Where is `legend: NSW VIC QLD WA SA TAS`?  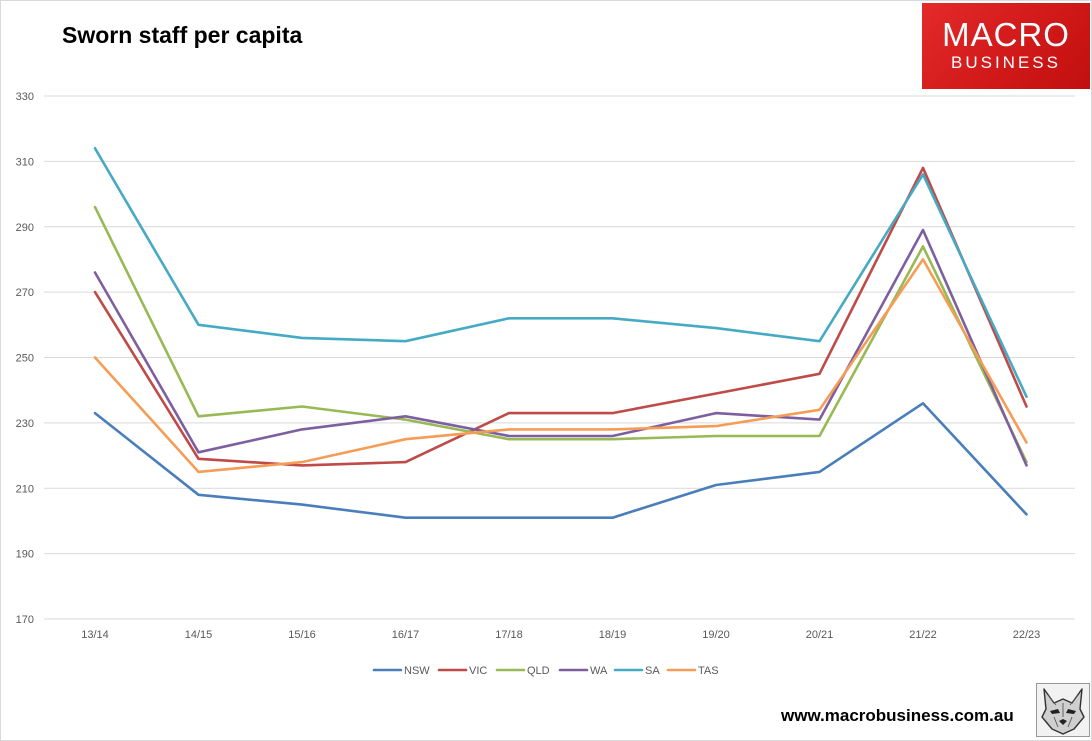
legend: NSW VIC QLD WA SA TAS is located at coordinates (545, 671).